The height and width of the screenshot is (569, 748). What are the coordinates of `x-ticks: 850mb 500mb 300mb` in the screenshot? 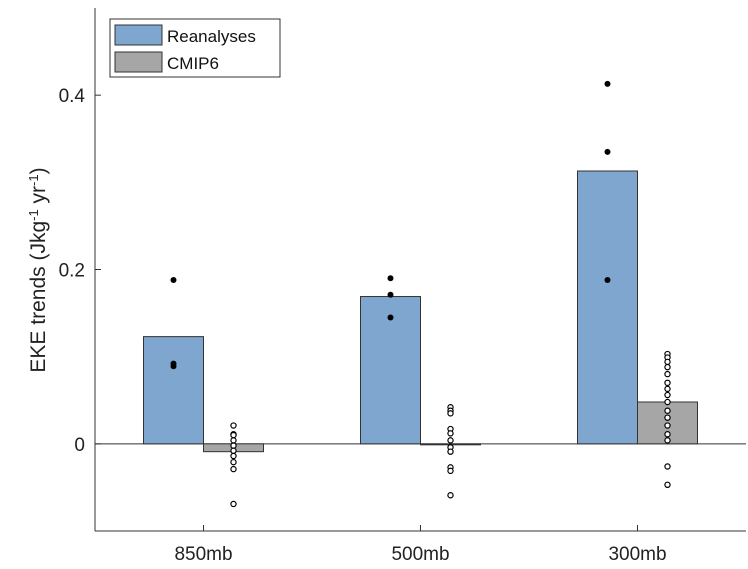 It's located at (420, 545).